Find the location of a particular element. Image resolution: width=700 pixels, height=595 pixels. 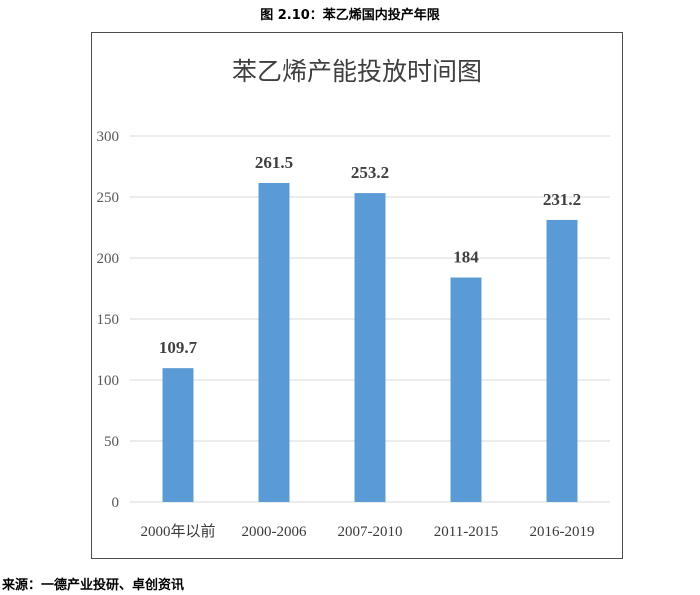

y-tick-label: 250 is located at coordinates (108, 198).